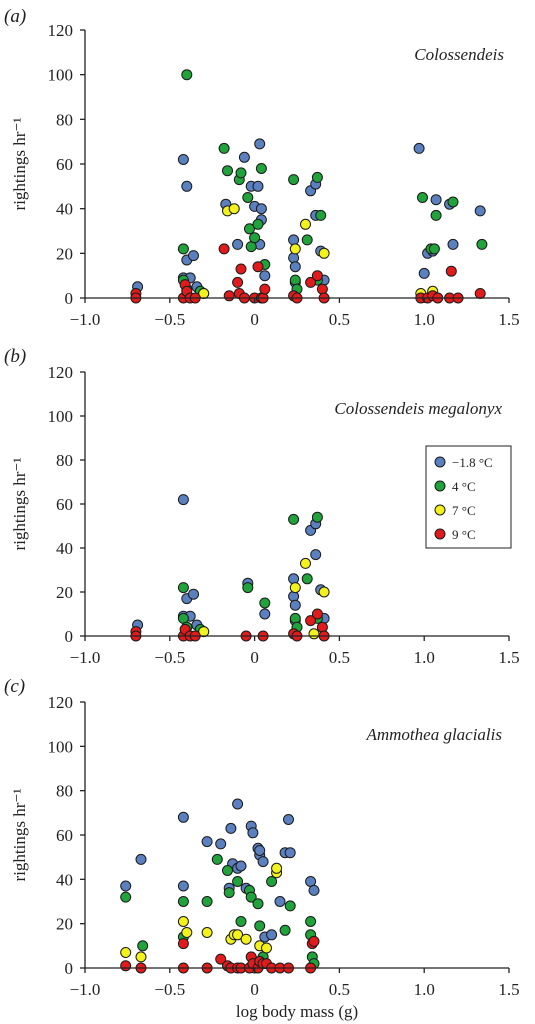  What do you see at coordinates (464, 486) in the screenshot?
I see `legend-label: 4 °C` at bounding box center [464, 486].